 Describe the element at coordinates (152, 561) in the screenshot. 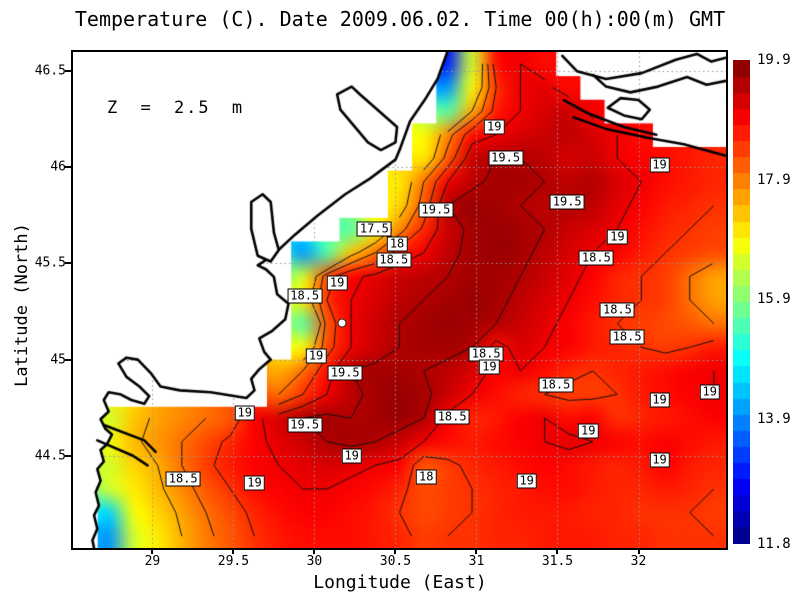

I see `x-tick-label: 29` at that location.